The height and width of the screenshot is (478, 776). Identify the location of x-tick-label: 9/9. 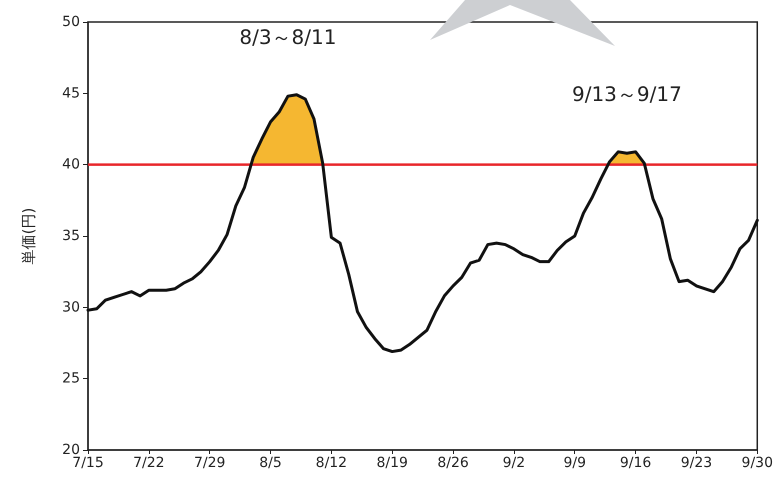
(574, 463).